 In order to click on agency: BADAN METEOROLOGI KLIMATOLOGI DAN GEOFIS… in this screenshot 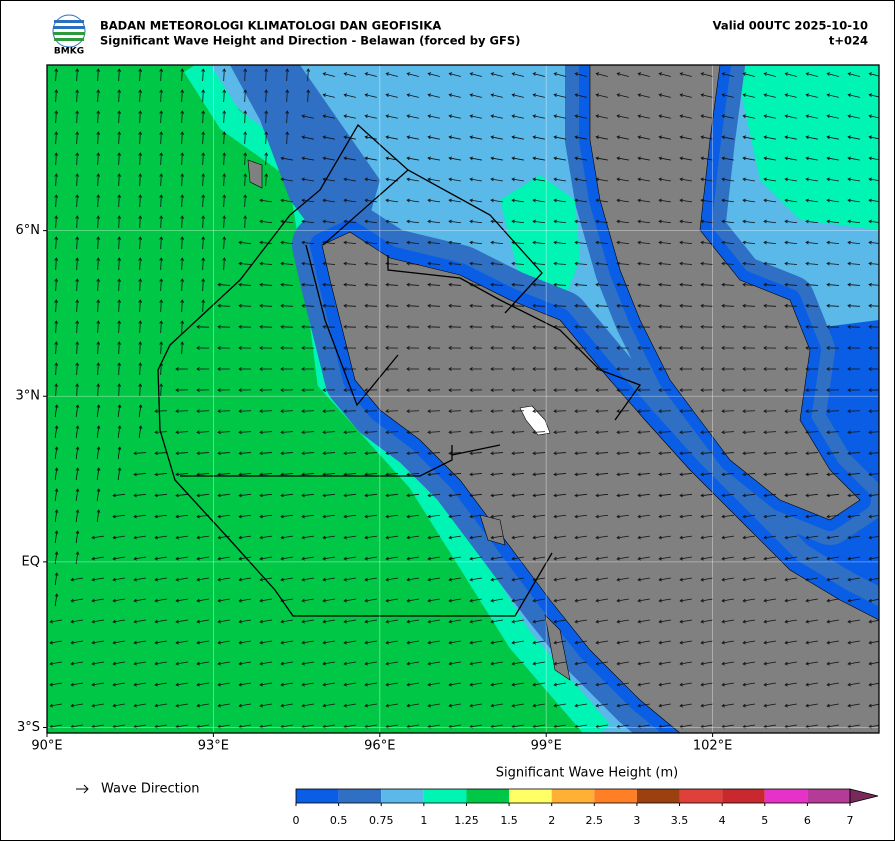, I will do `click(270, 26)`.